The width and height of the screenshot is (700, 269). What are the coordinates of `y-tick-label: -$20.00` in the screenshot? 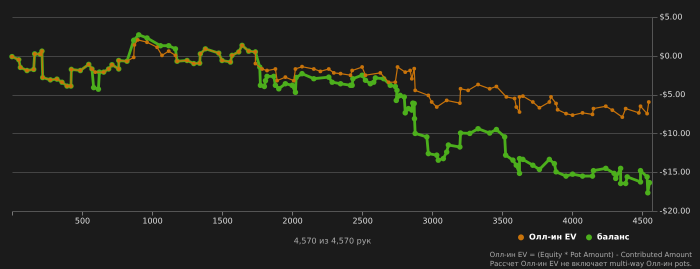 It's located at (675, 211).